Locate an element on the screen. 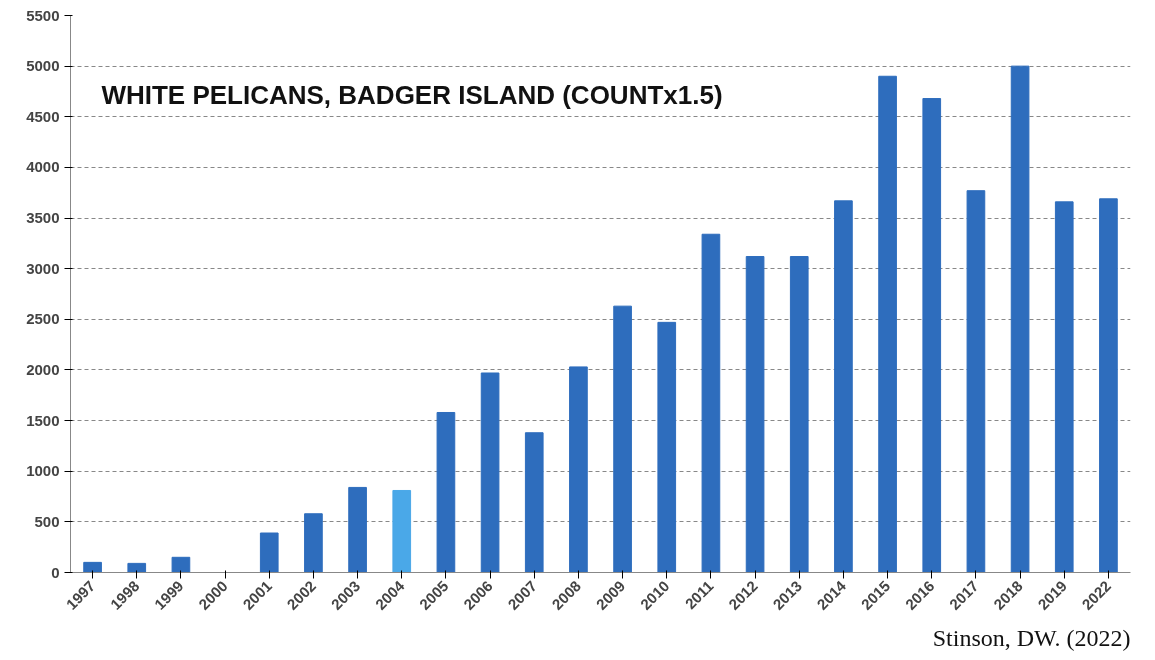 The height and width of the screenshot is (660, 1155). y-tick-label: 4000 is located at coordinates (43, 167).